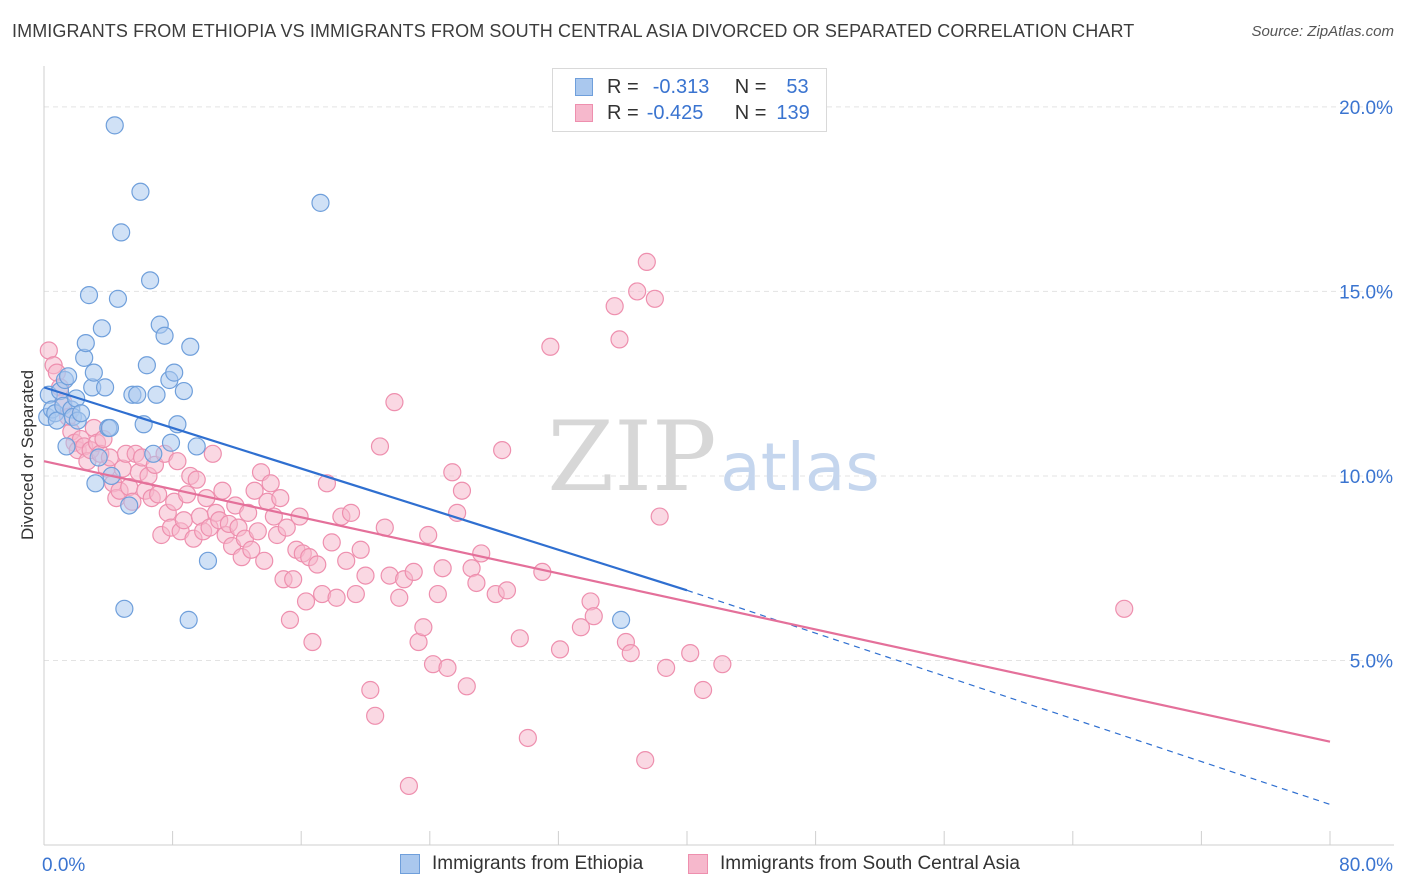 The height and width of the screenshot is (892, 1406). Describe the element at coordinates (793, 112) in the screenshot. I see `legend-n-value: 139` at that location.